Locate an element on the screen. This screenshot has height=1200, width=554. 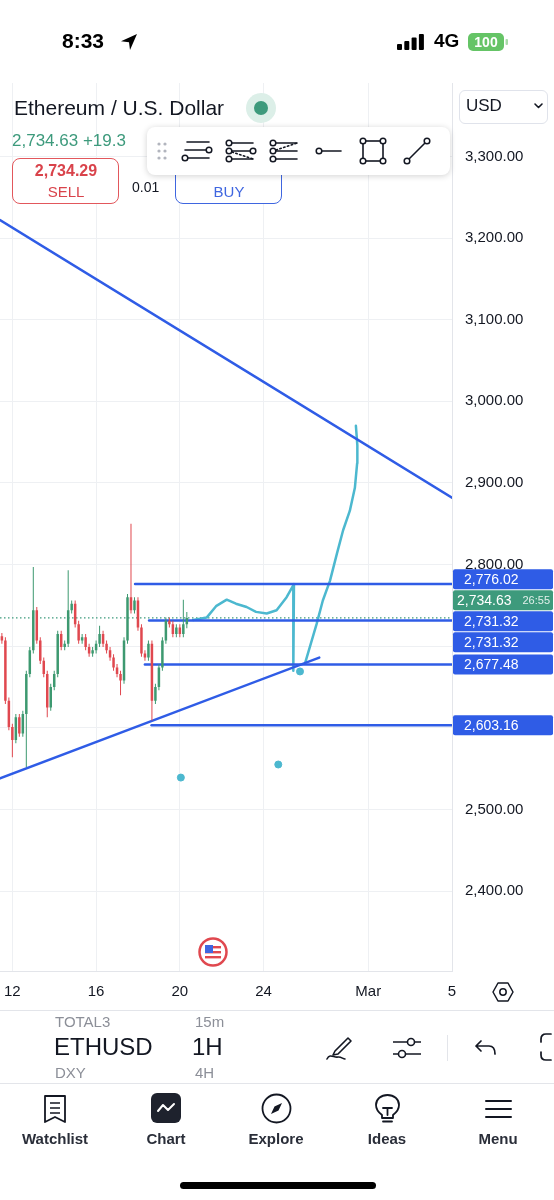
x-tick-label: 16 is located at coordinates (96, 991).